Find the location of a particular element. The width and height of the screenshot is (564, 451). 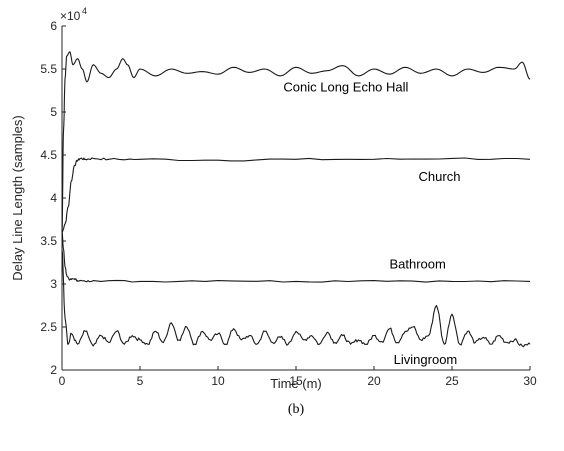

y-tick-label: 4 is located at coordinates (53, 198).